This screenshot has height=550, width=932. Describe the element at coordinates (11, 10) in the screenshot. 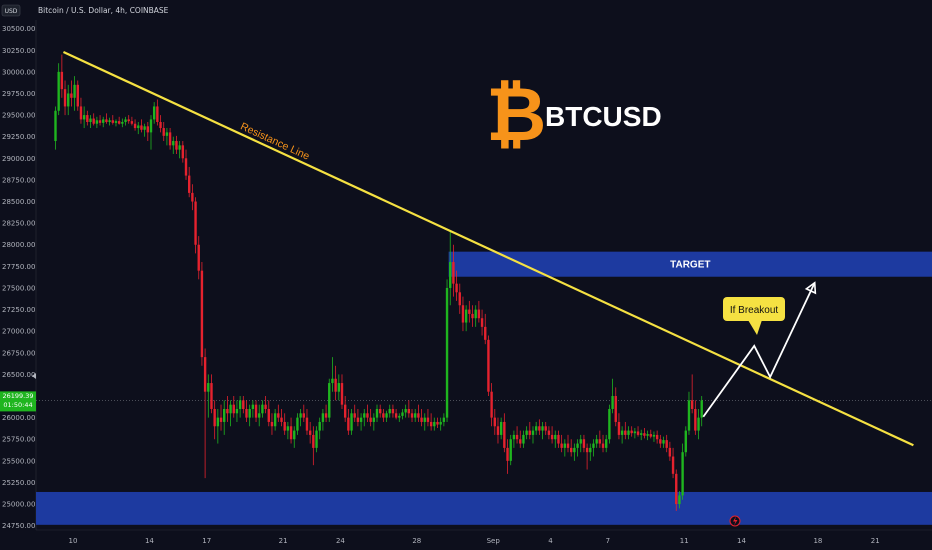

I see `currency-button` at that location.